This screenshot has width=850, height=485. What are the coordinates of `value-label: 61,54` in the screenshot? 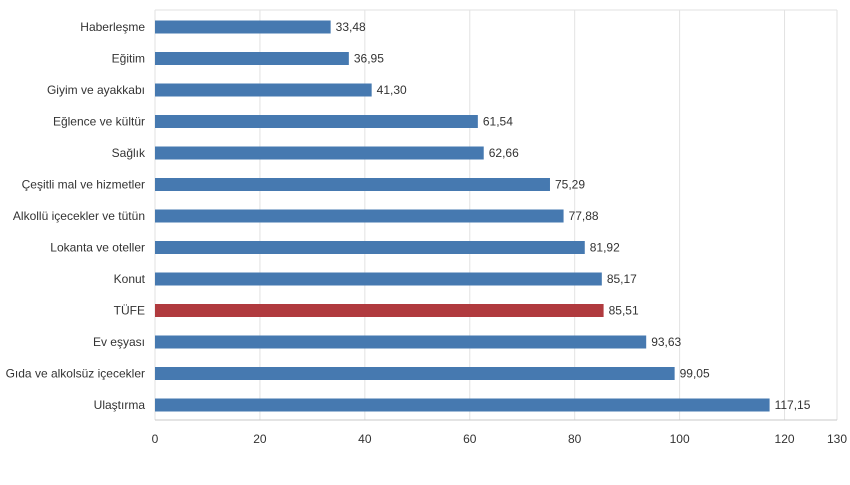 It's located at (498, 122).